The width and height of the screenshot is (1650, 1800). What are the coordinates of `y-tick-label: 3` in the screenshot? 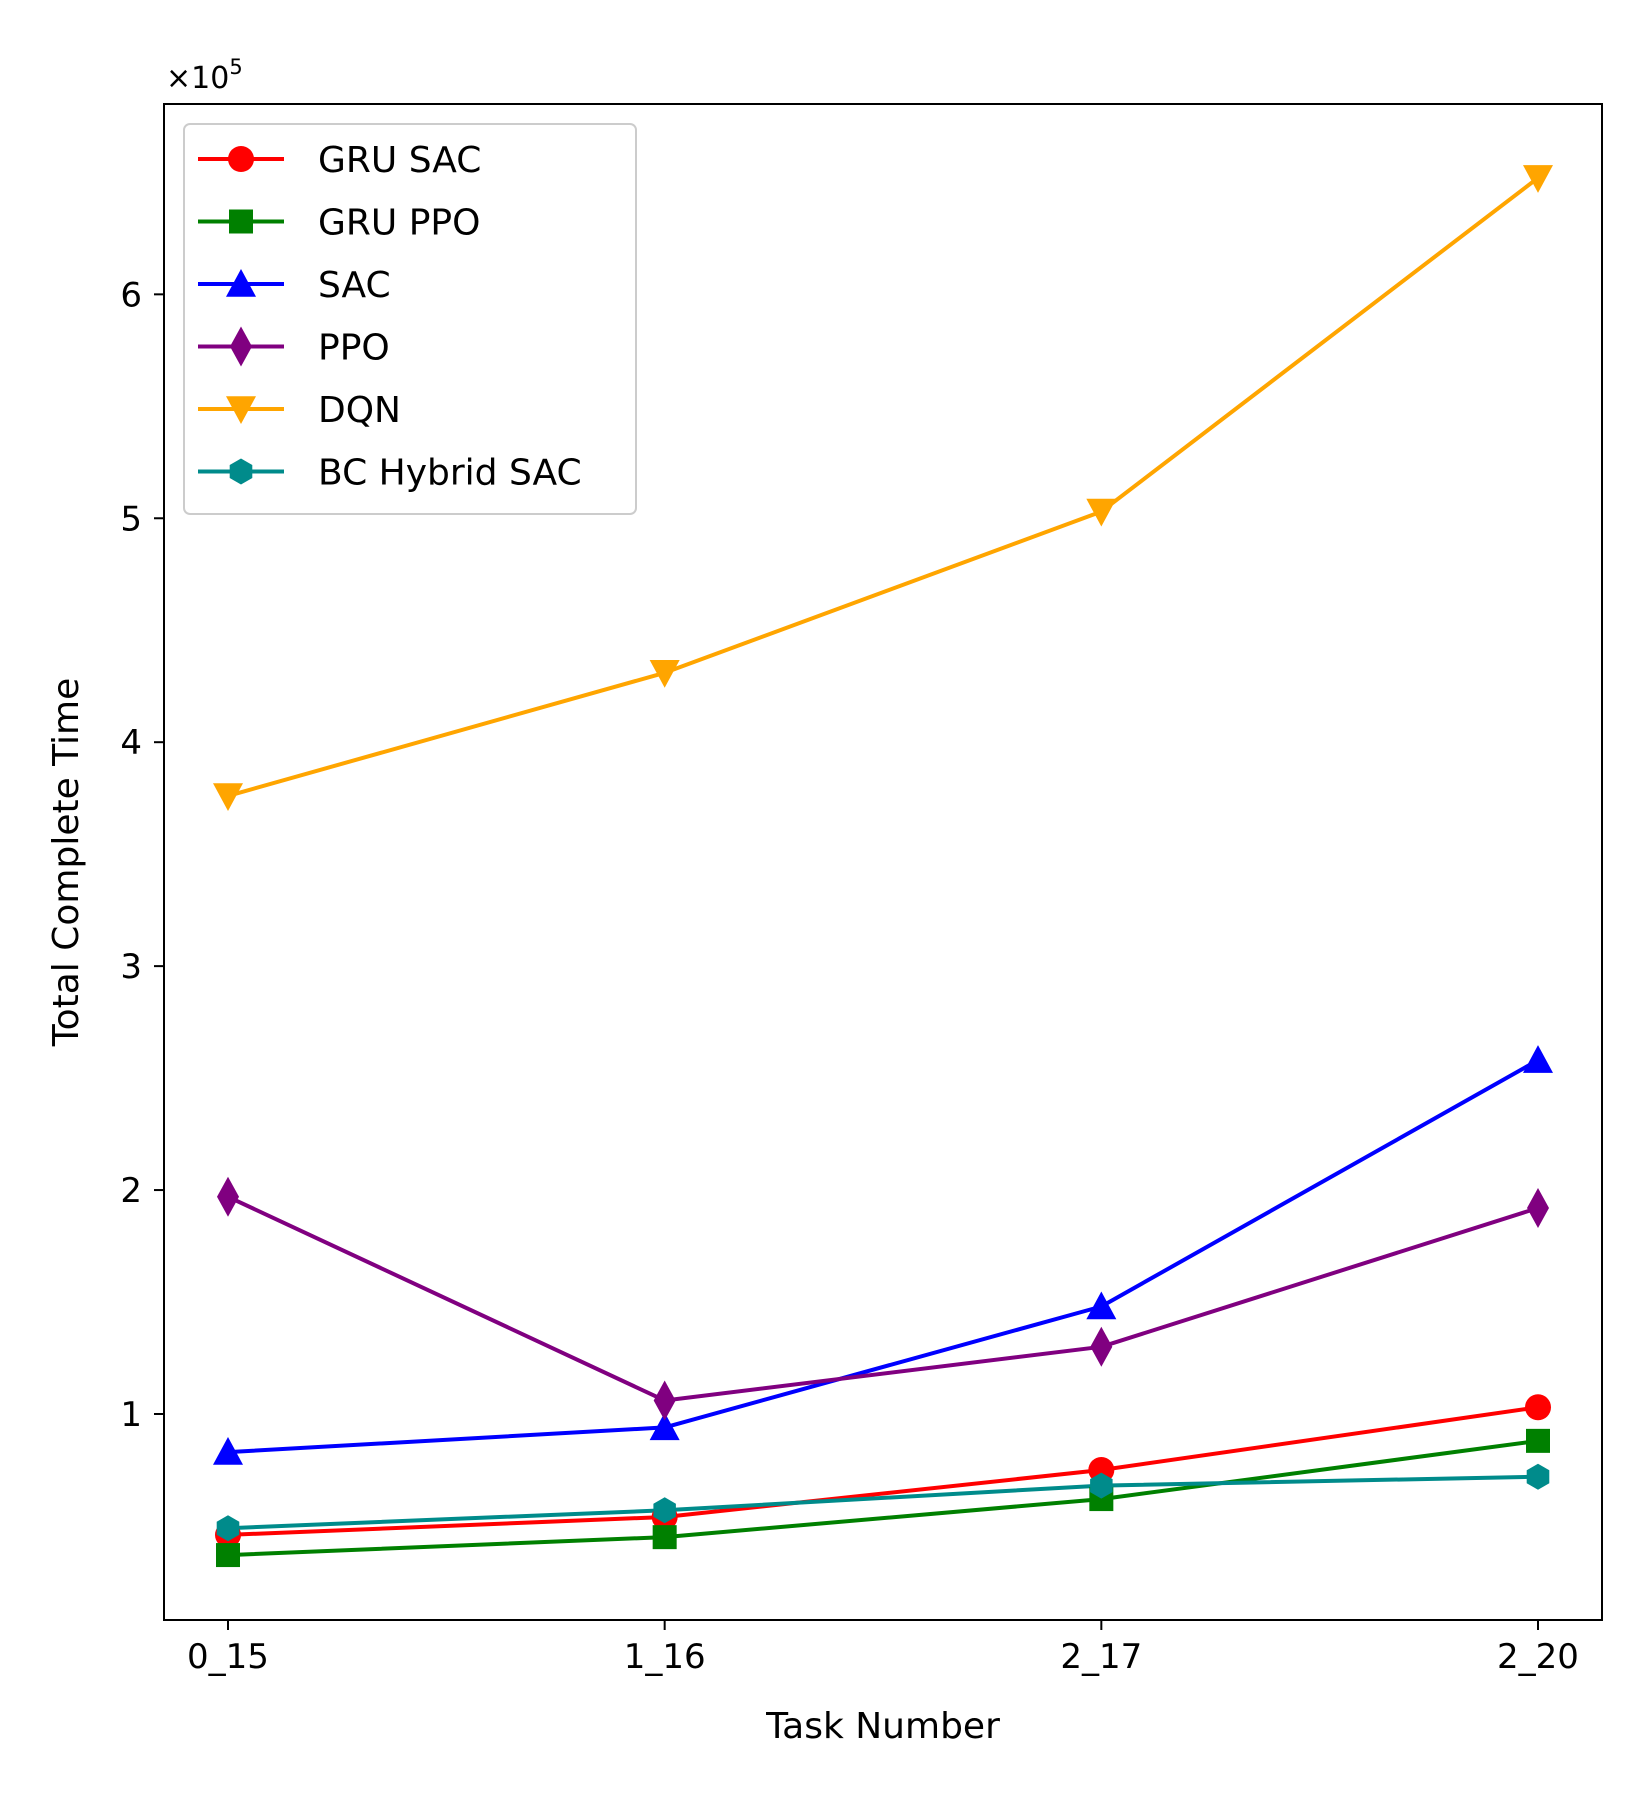 It's located at (131, 967).